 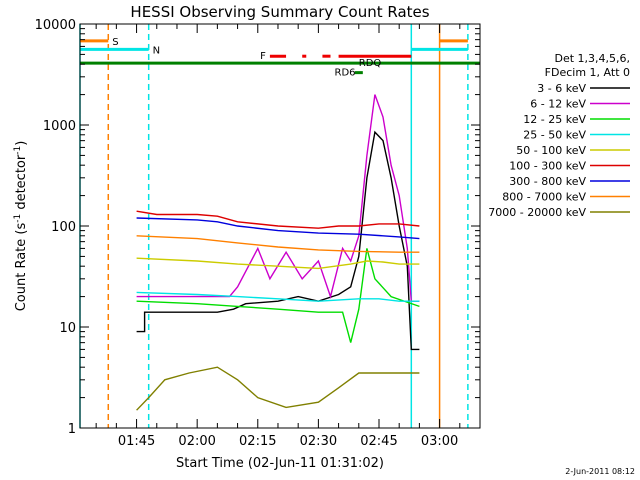 What do you see at coordinates (280, 463) in the screenshot?
I see `x-axis-label: Start Time (02-Jun-11 01:31:02)` at bounding box center [280, 463].